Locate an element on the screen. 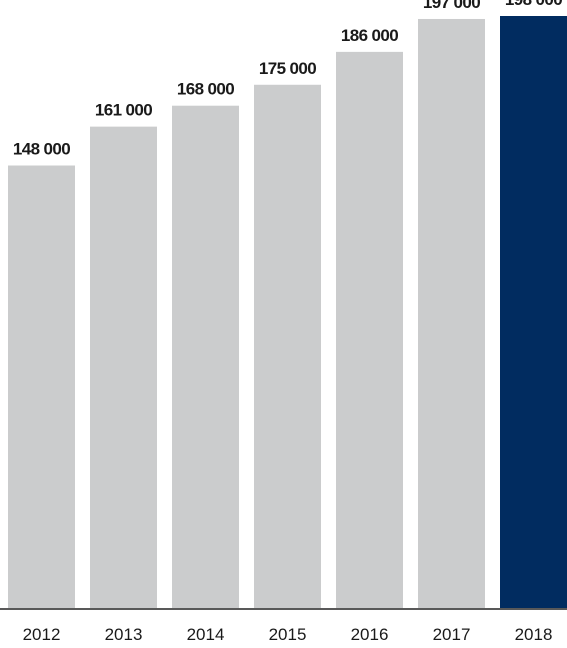  value-label-2015: 175 000 is located at coordinates (287, 68).